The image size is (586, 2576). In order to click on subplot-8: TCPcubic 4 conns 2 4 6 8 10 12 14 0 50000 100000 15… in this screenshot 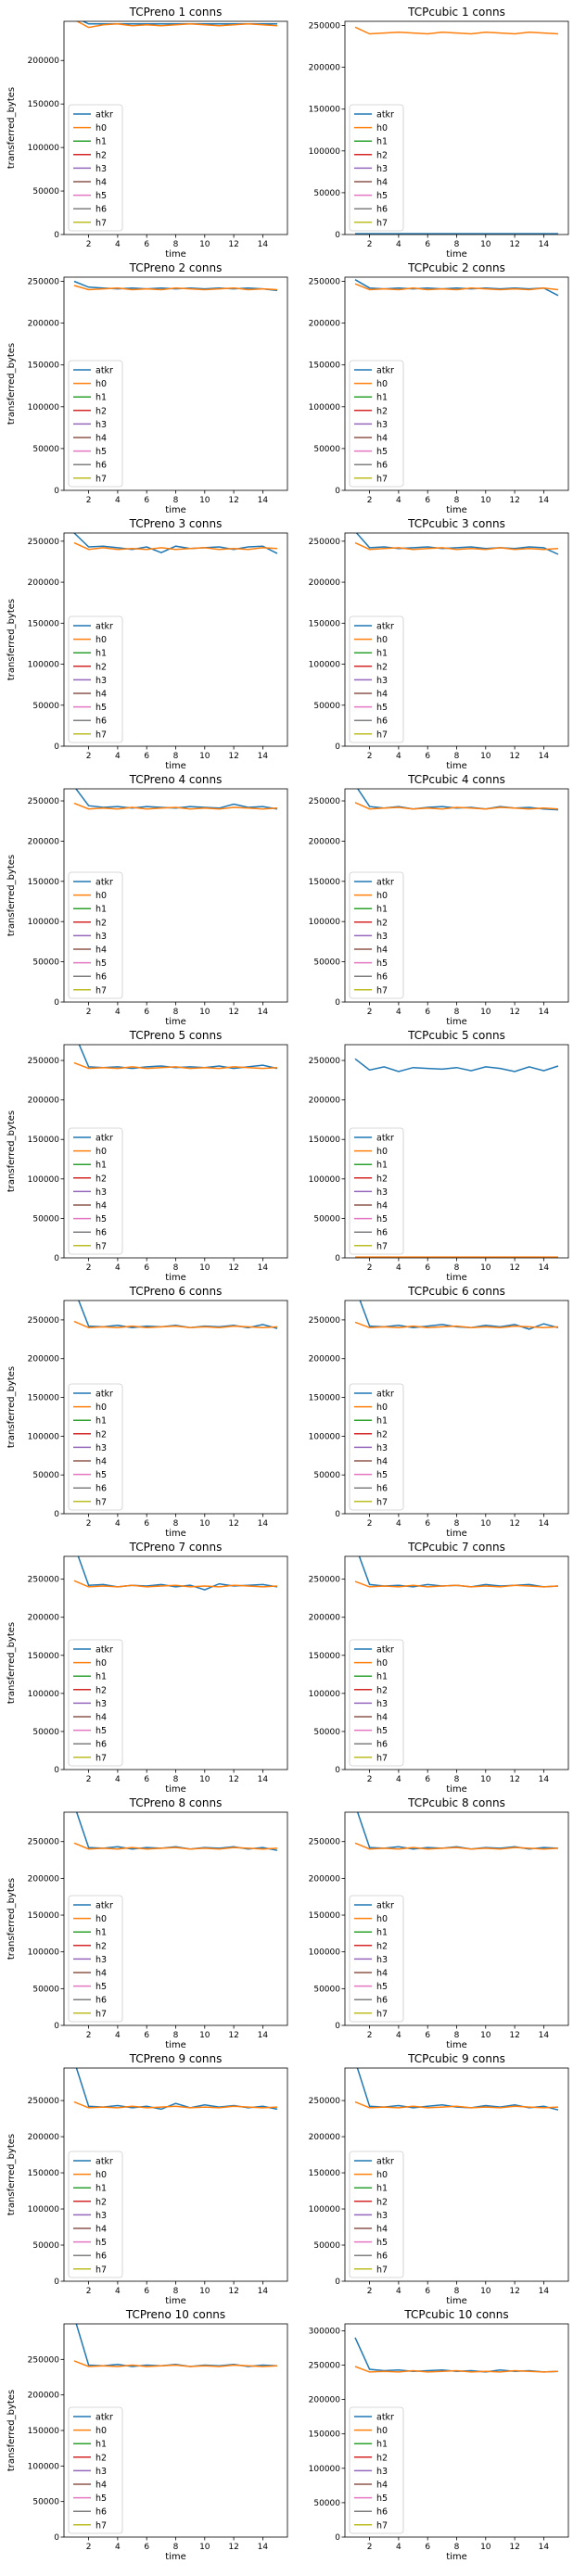, I will do `click(439, 900)`.